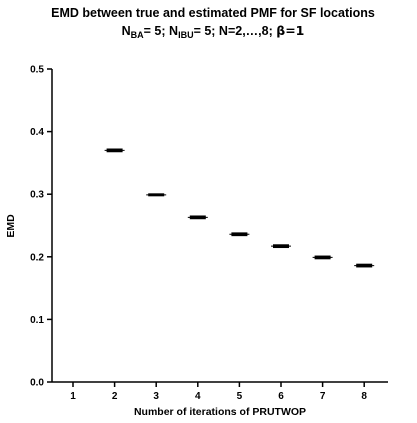 The width and height of the screenshot is (417, 423). What do you see at coordinates (281, 396) in the screenshot?
I see `x-tick-label: 6` at bounding box center [281, 396].